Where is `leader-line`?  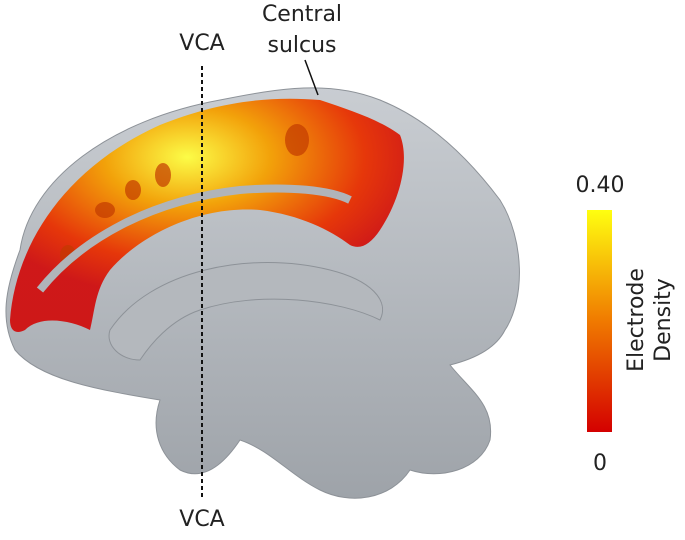 leader-line is located at coordinates (311, 77).